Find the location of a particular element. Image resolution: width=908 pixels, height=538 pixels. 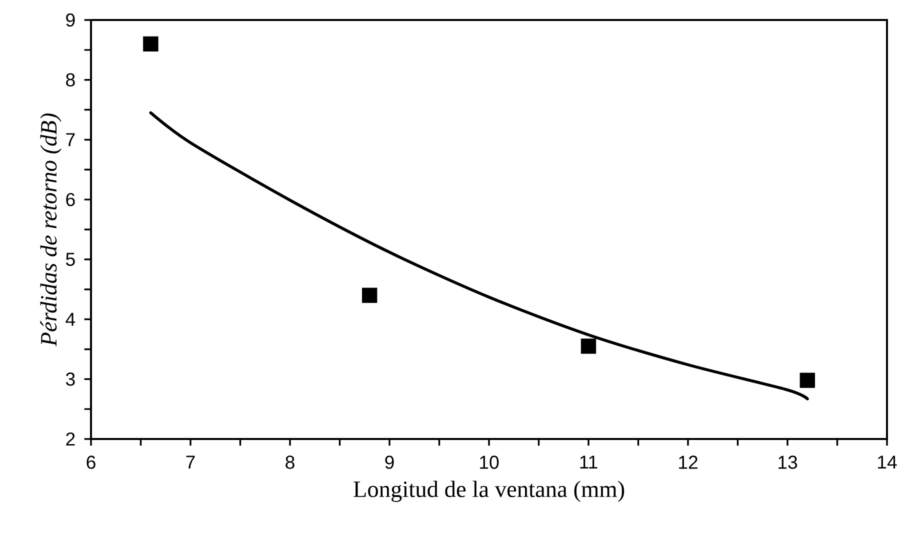

x-tick-label: 11 is located at coordinates (589, 462).